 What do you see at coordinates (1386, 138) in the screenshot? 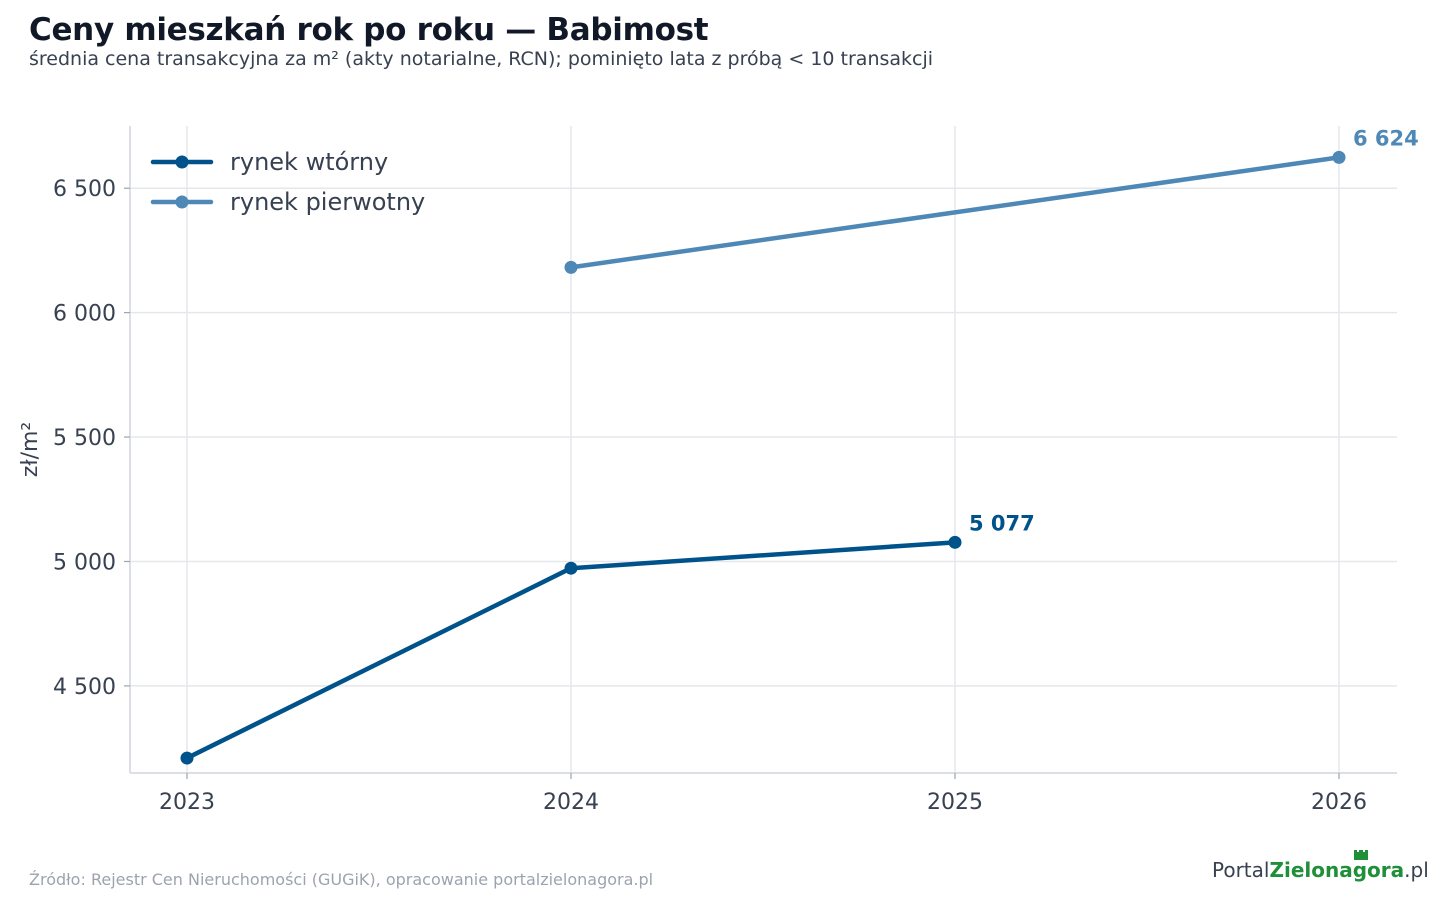
I see `data-label: 6 624` at bounding box center [1386, 138].